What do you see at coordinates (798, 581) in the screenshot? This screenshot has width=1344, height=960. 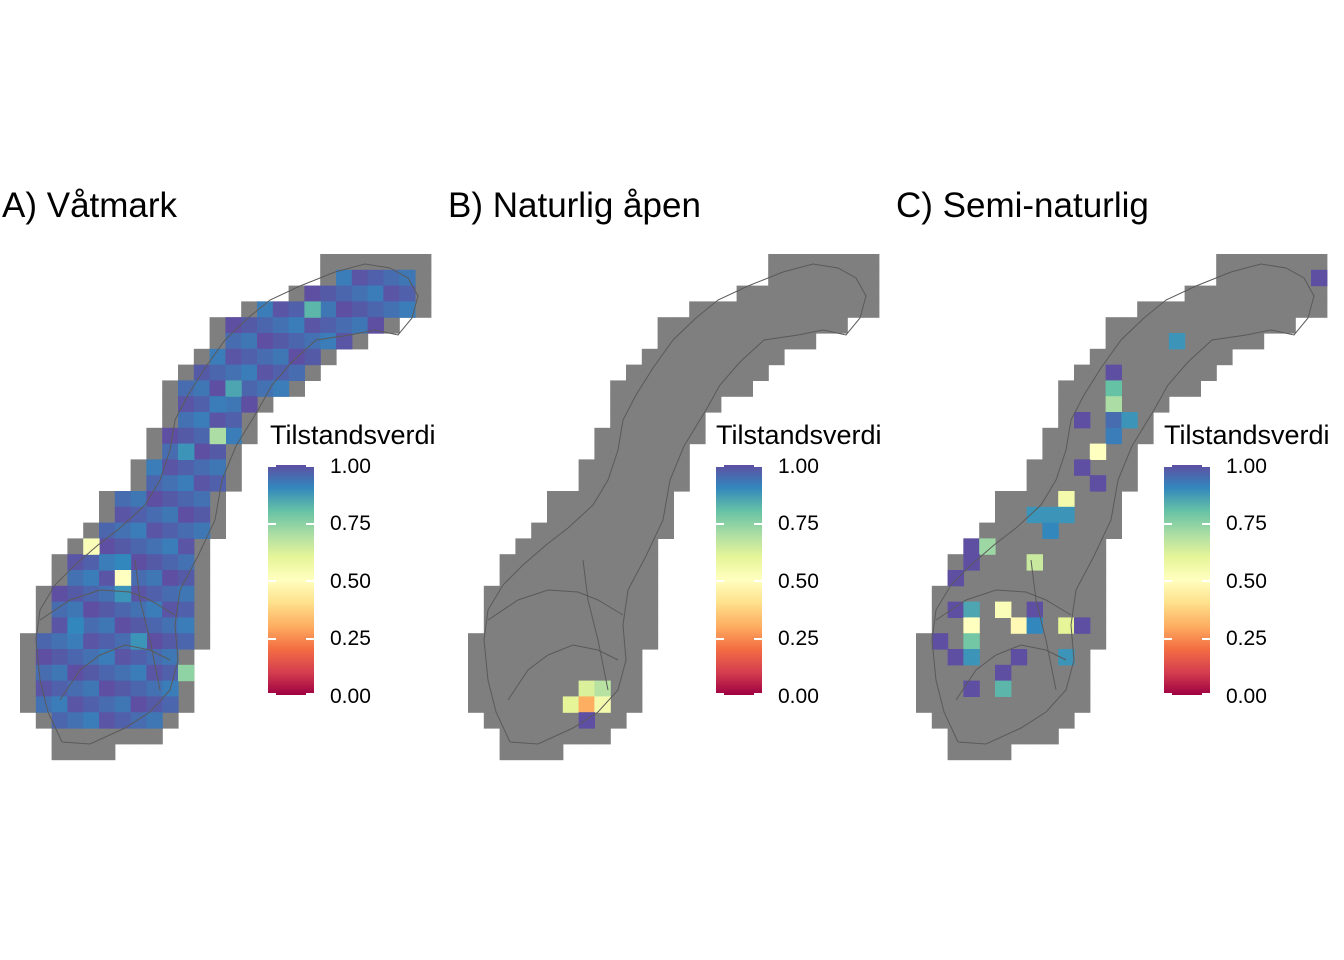 I see `legend-label: 0.50` at bounding box center [798, 581].